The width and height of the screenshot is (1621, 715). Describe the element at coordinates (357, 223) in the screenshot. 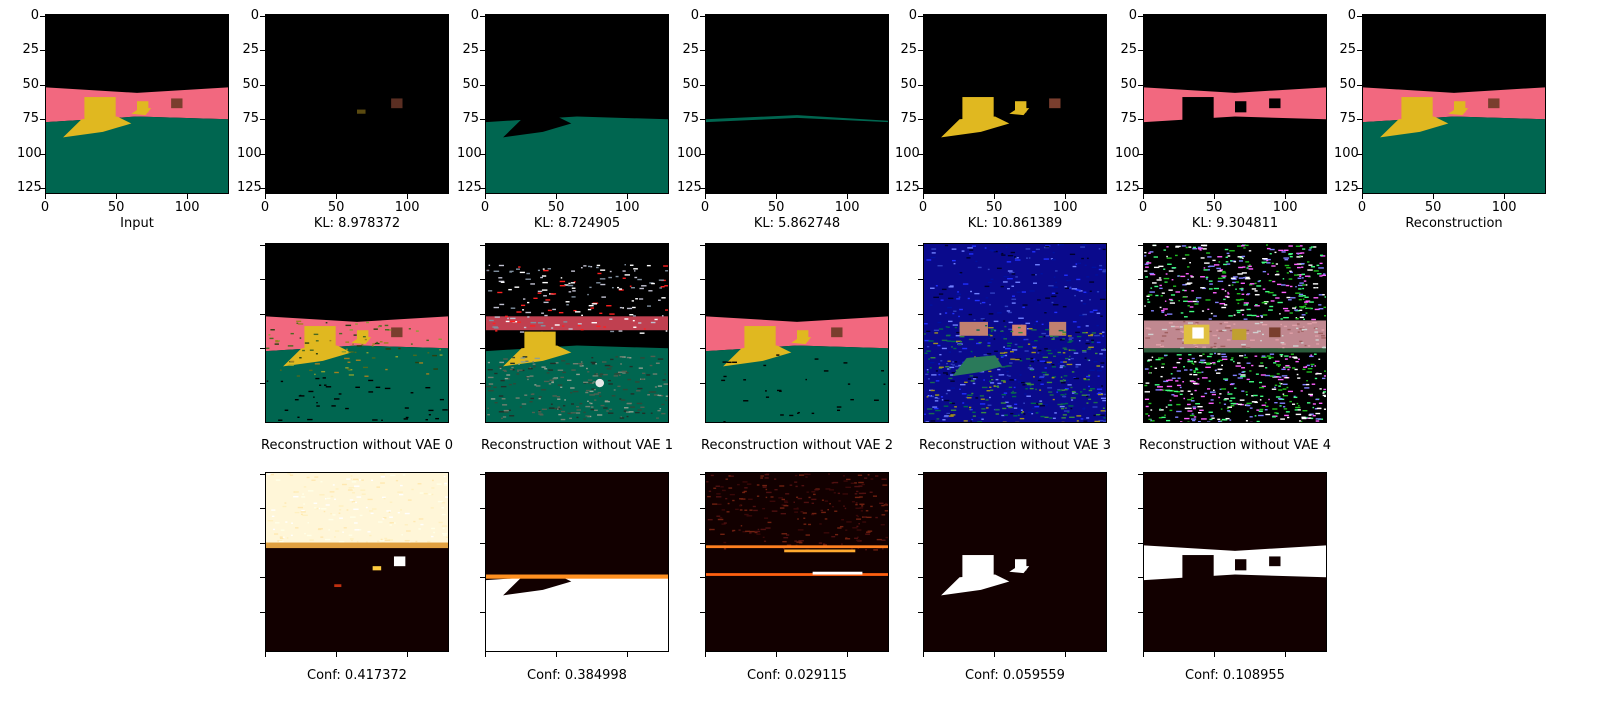

I see `caption-kl-0: KL: 8.978372` at that location.